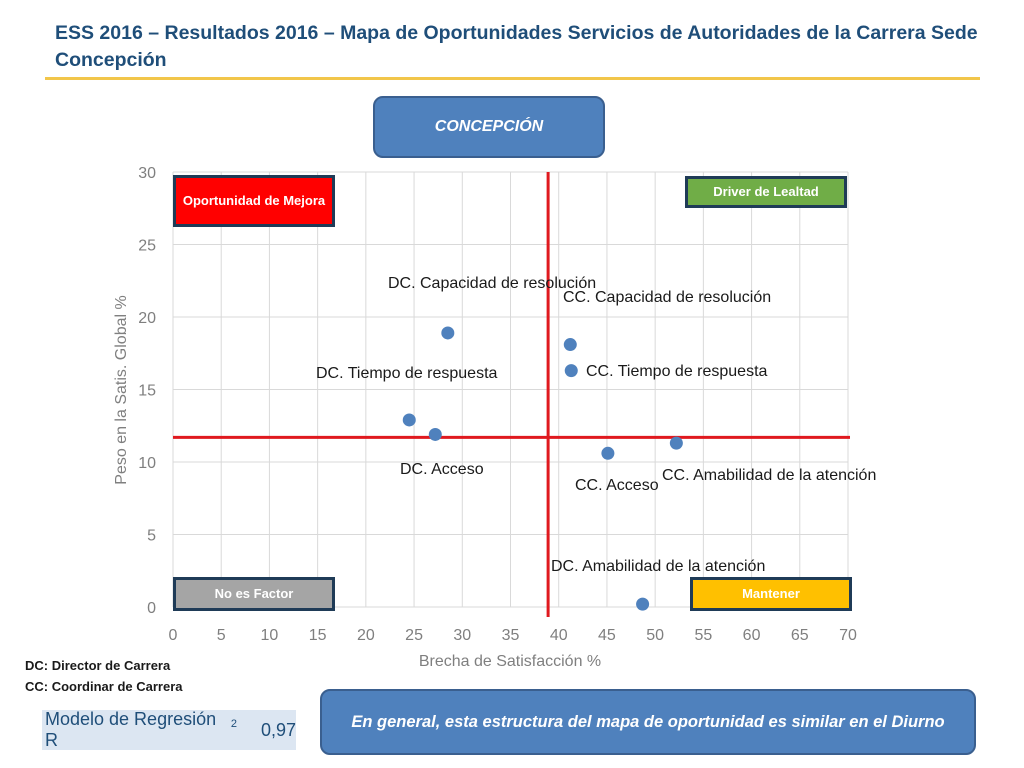 This screenshot has width=1024, height=768. I want to click on regression-model-box: Modelo de Regresión R 2 0,97, so click(169, 729).